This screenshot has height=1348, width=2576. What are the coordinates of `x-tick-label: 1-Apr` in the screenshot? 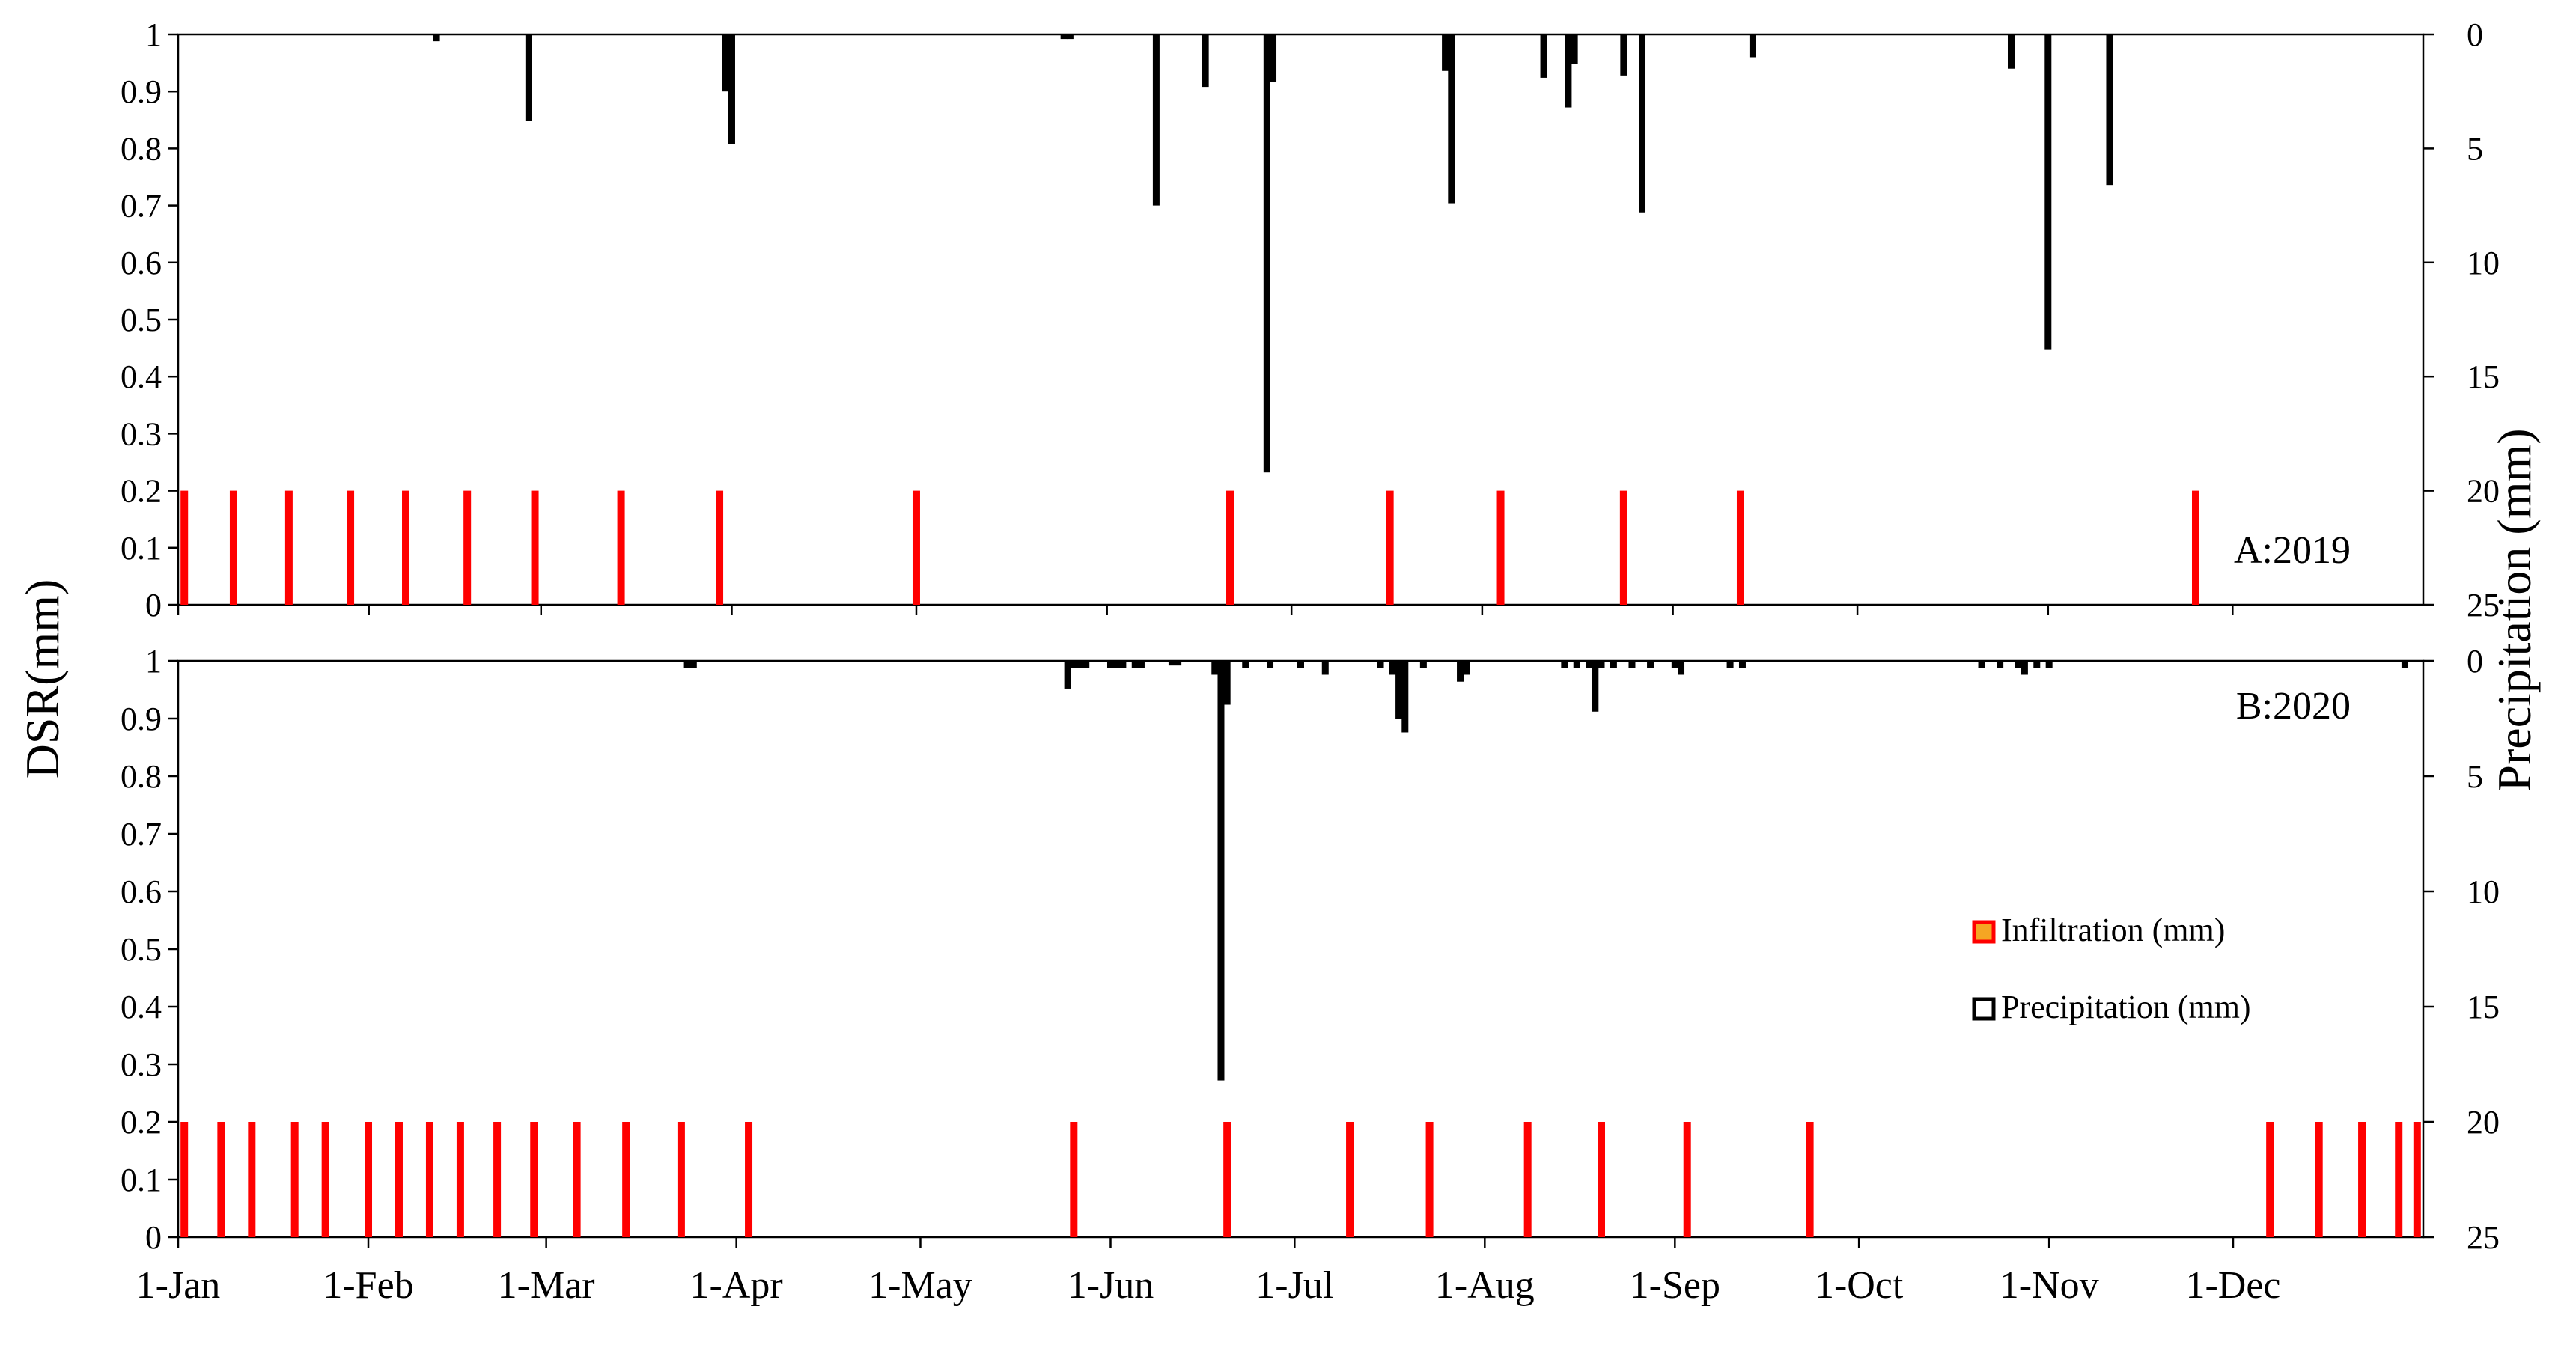 It's located at (736, 1285).